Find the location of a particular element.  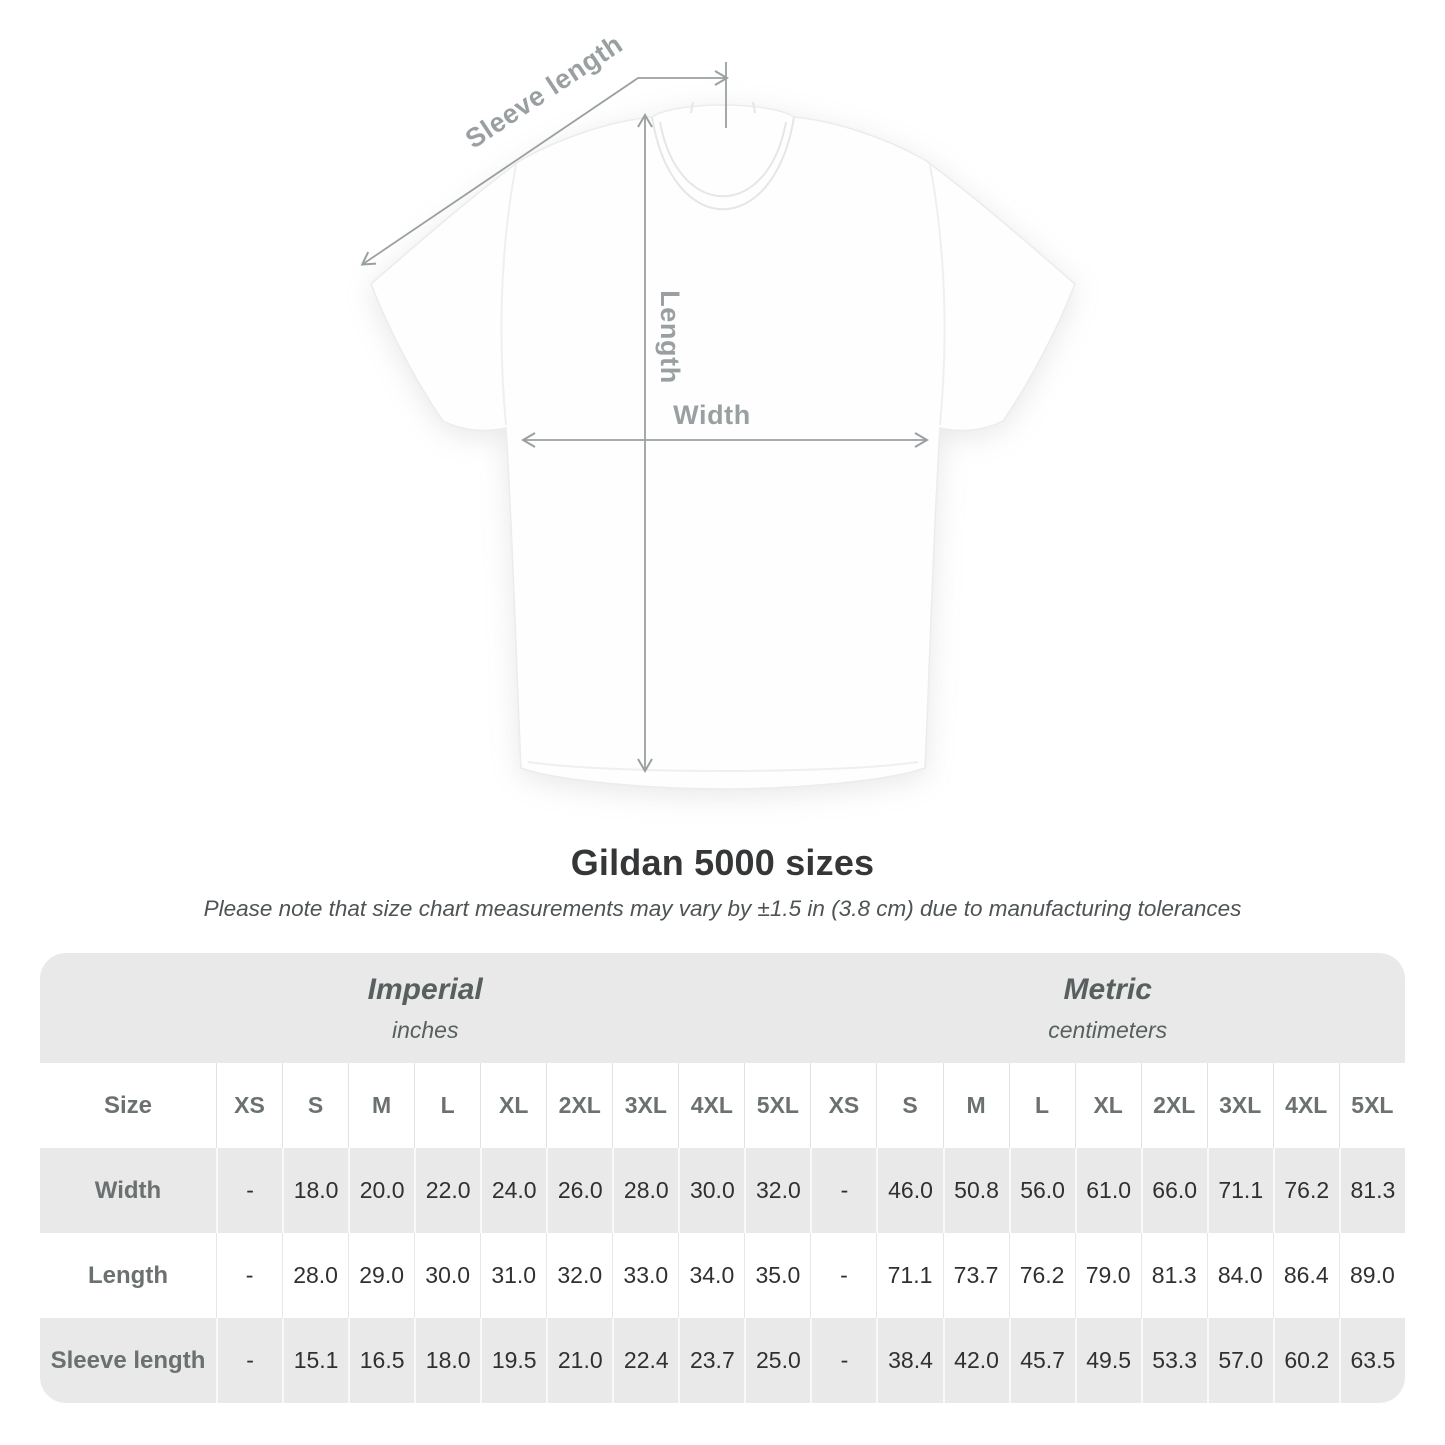

value-cell: 50.8 is located at coordinates (975, 1190).